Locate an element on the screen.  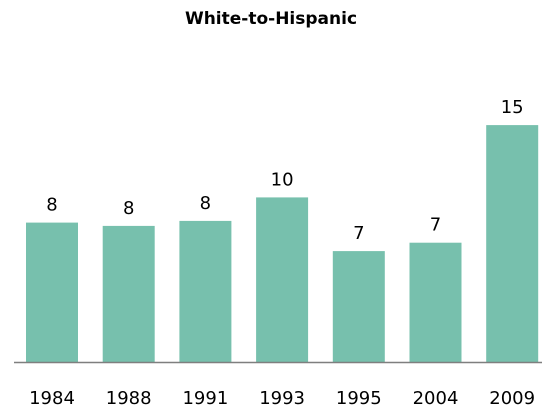
bar-2004 is located at coordinates (435, 302).